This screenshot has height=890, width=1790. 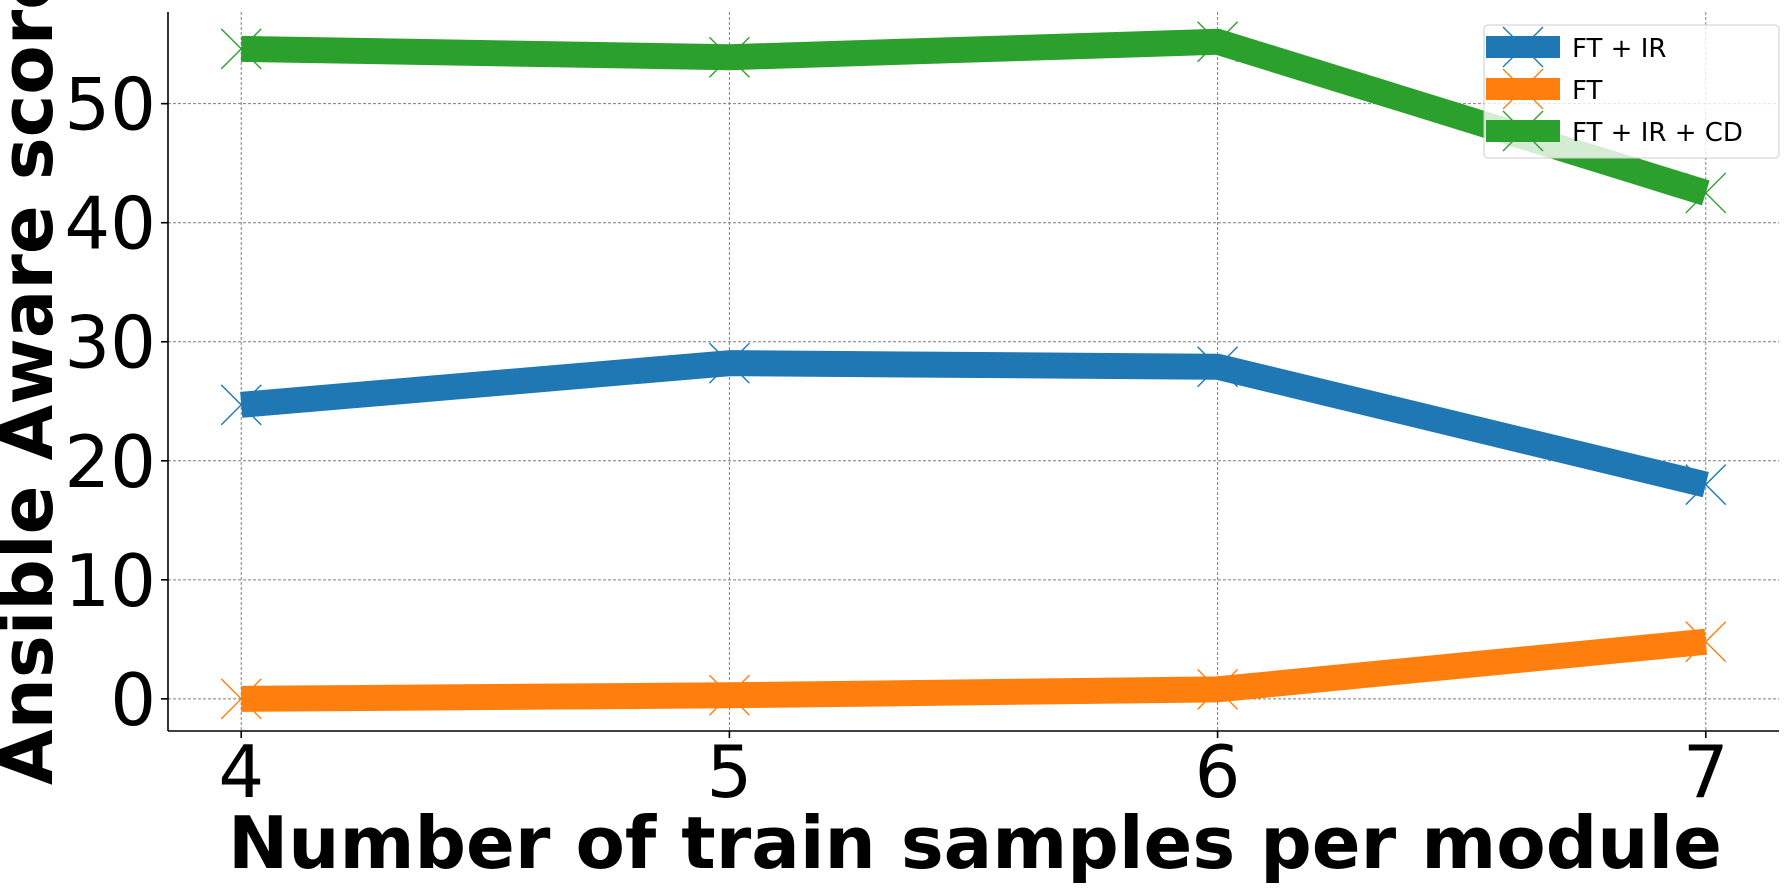 What do you see at coordinates (973, 772) in the screenshot?
I see `x-tick-labels: 4 5 6 7` at bounding box center [973, 772].